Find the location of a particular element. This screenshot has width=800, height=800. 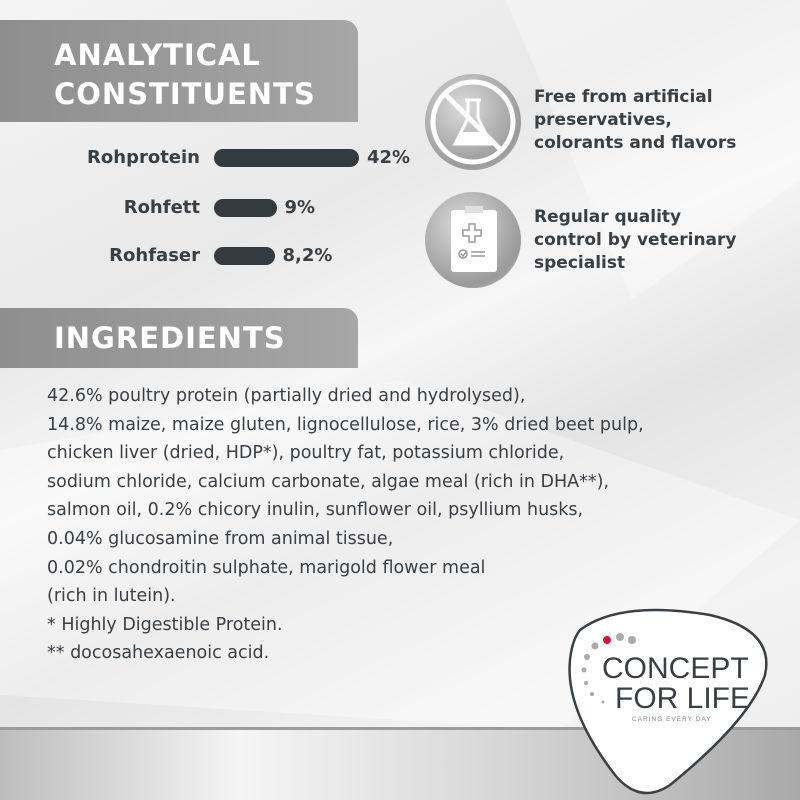

feature-line: specialist is located at coordinates (580, 263).